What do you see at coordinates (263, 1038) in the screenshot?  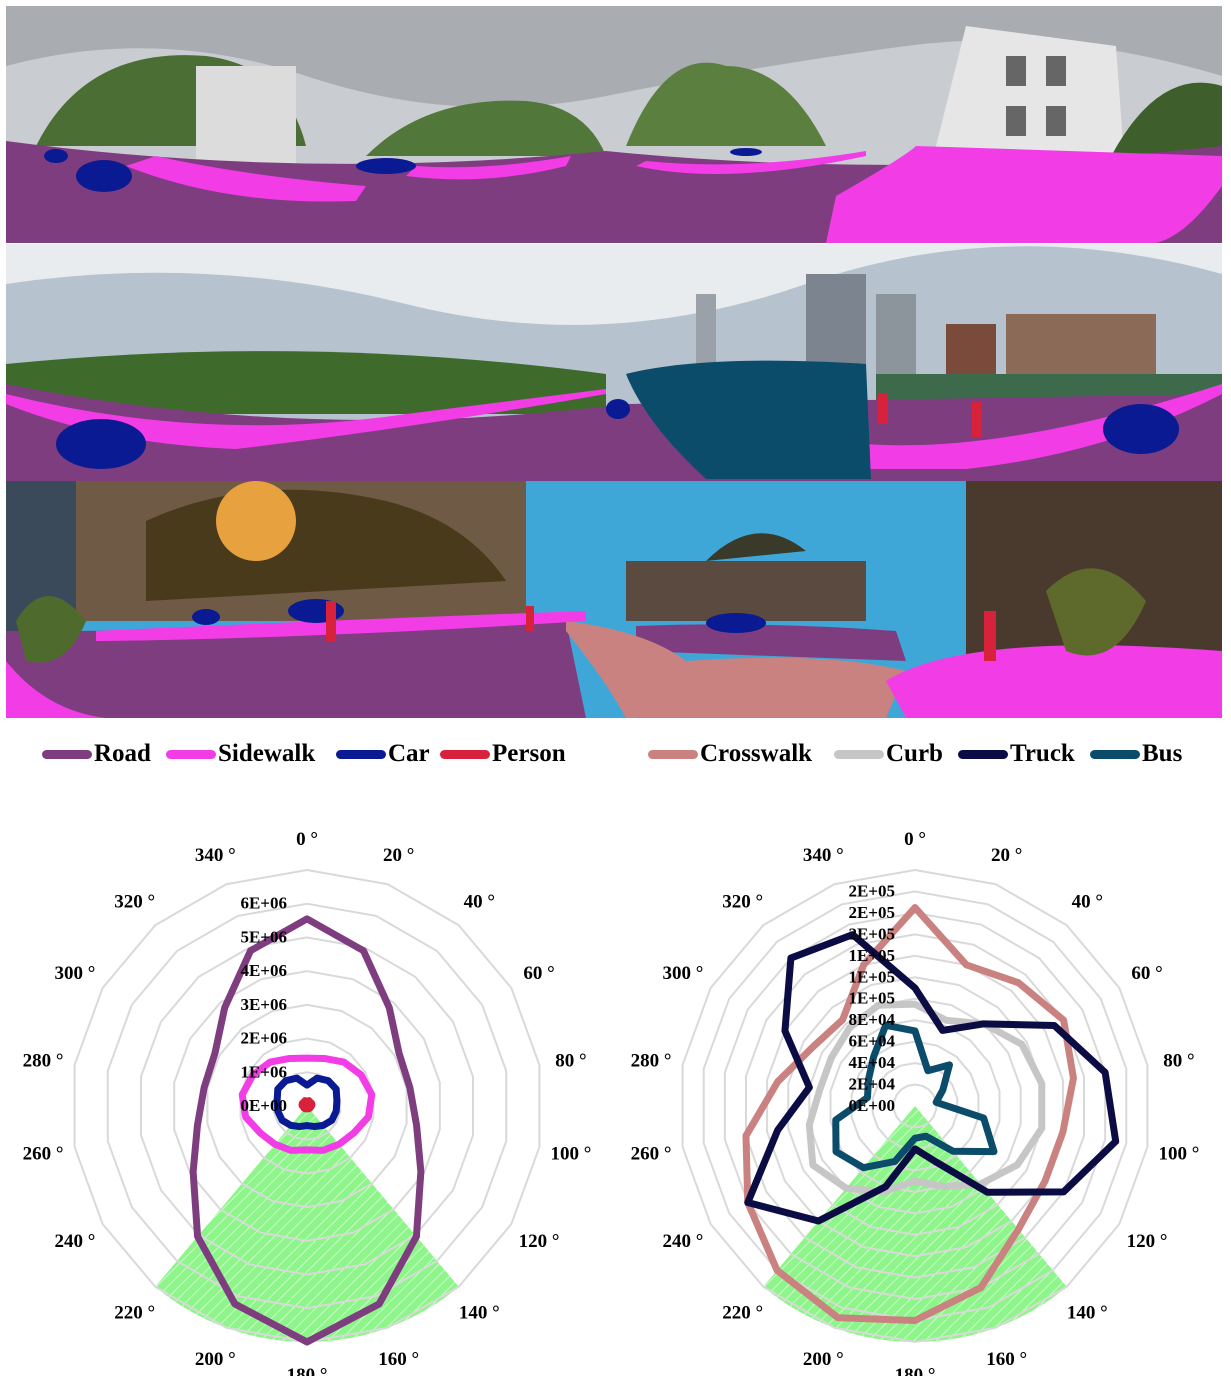 I see `radial-tick-label: 2E+06` at bounding box center [263, 1038].